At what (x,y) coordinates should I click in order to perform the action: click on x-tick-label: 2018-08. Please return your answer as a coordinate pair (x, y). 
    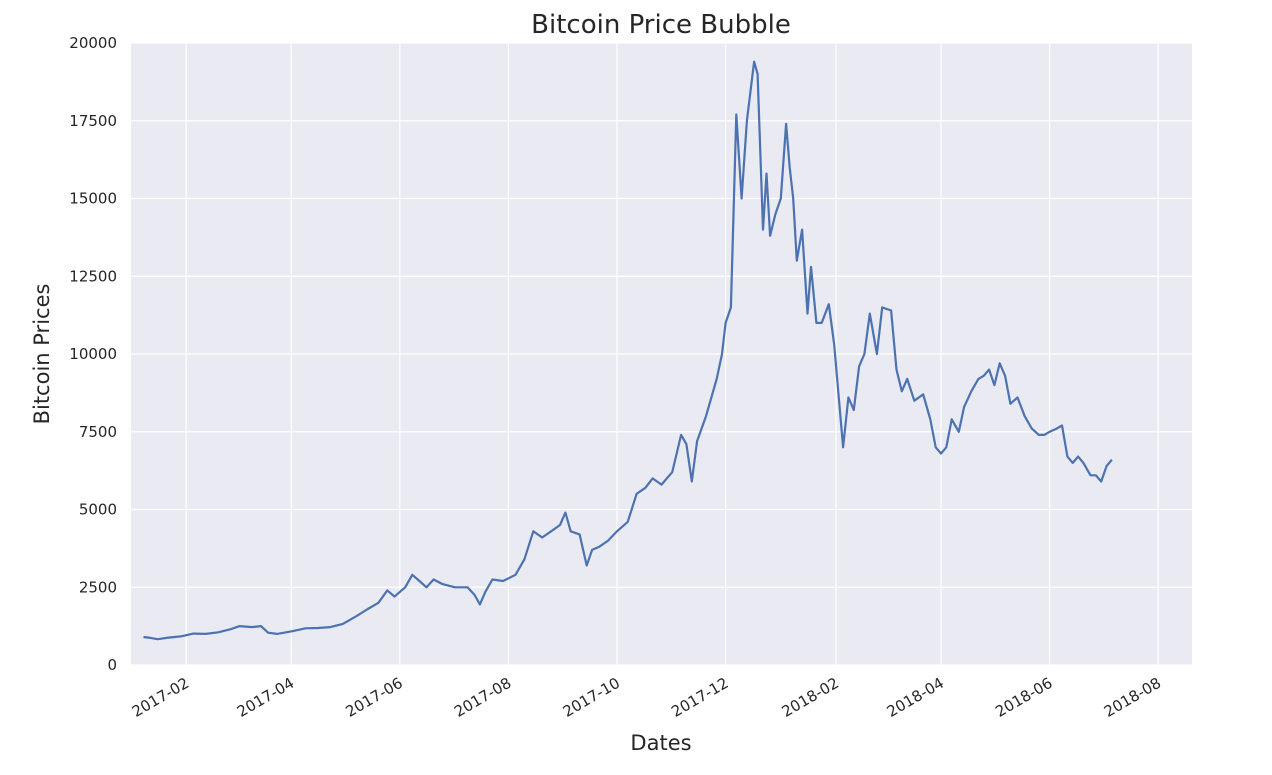
    Looking at the image, I should click on (1132, 697).